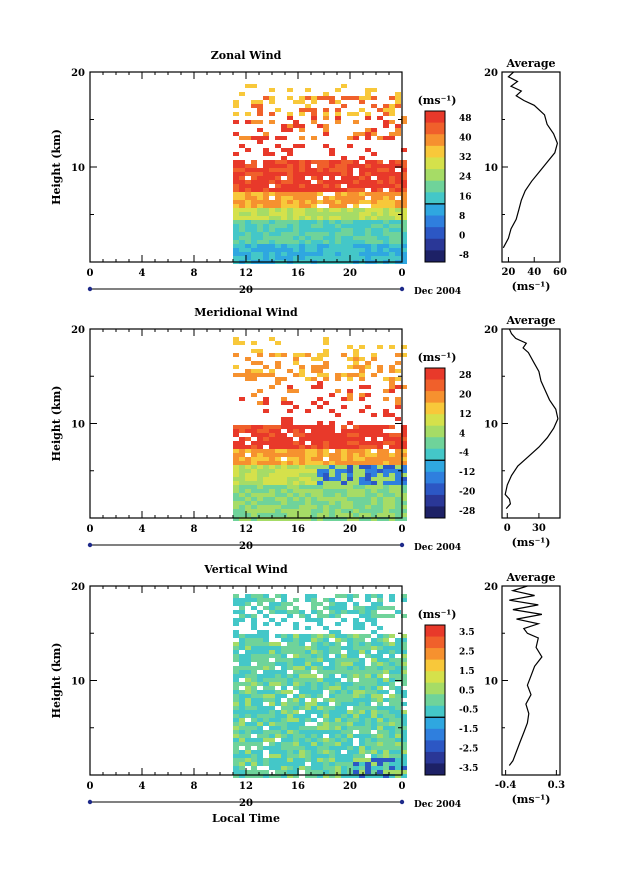 This screenshot has height=873, width=620. I want to click on profile-x-tick-label: 30, so click(539, 528).